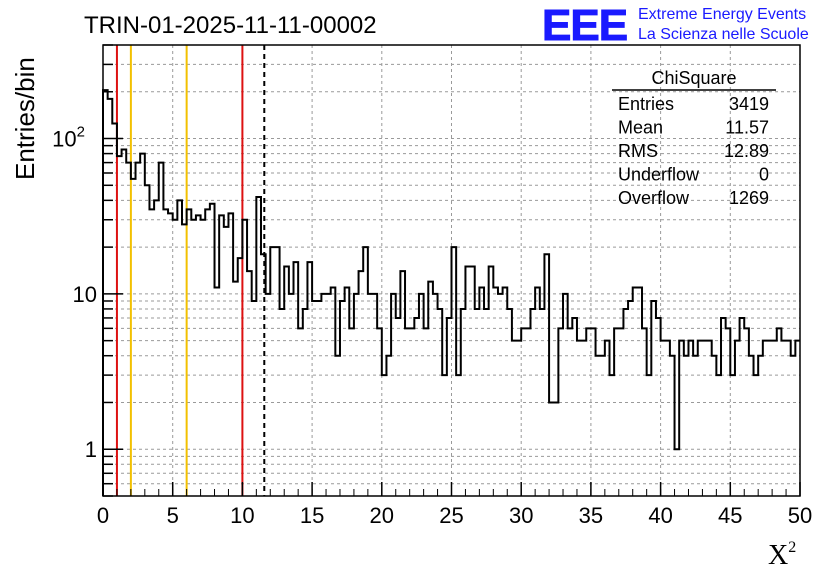  Describe the element at coordinates (68, 138) in the screenshot. I see `y-tick-label: 102` at that location.